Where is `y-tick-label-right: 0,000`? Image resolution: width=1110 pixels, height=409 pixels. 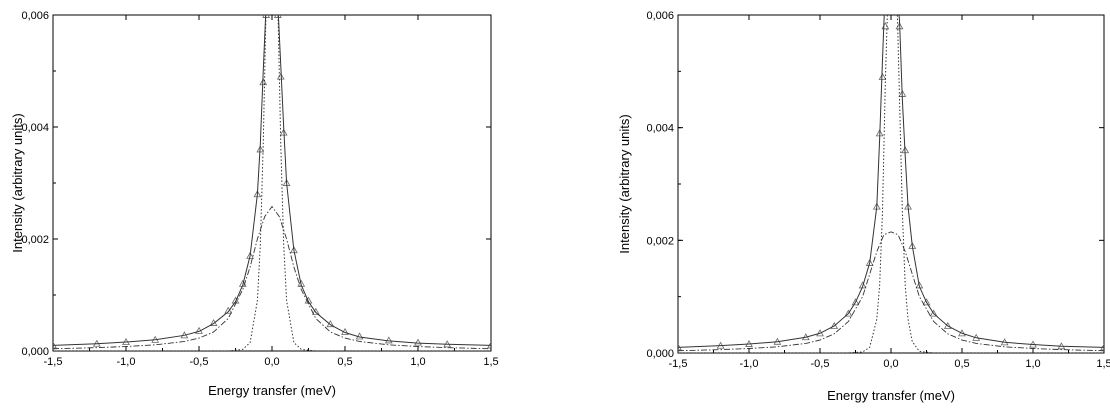
y-tick-label-right: 0,000 is located at coordinates (660, 354).